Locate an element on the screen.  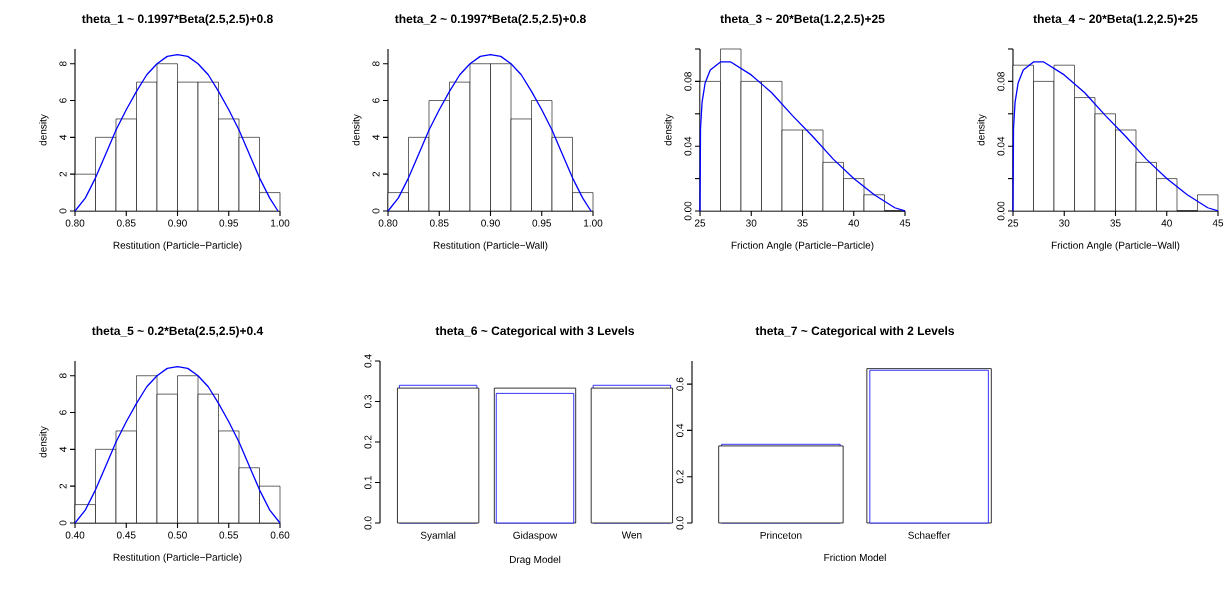
x-tick-label: Princeton is located at coordinates (781, 535).